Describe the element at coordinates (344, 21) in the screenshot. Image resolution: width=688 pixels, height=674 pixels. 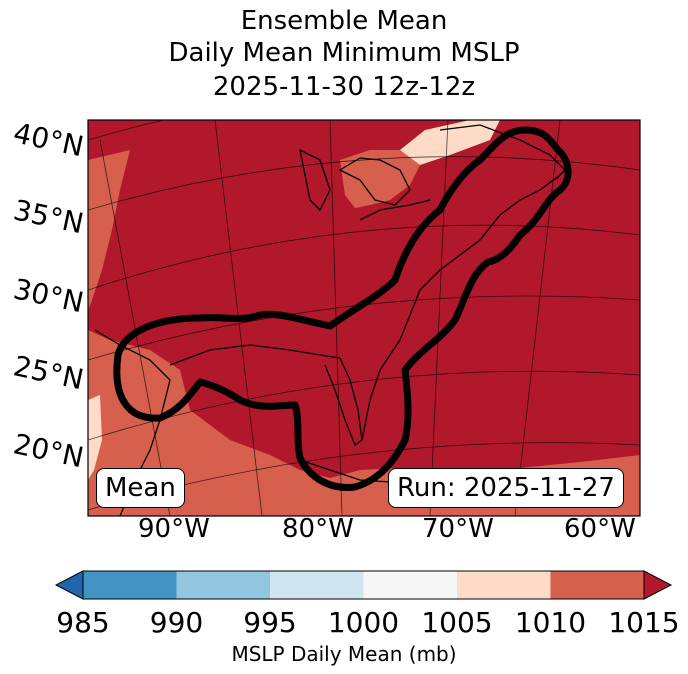
I see `title-line-1: Ensemble Mean` at that location.